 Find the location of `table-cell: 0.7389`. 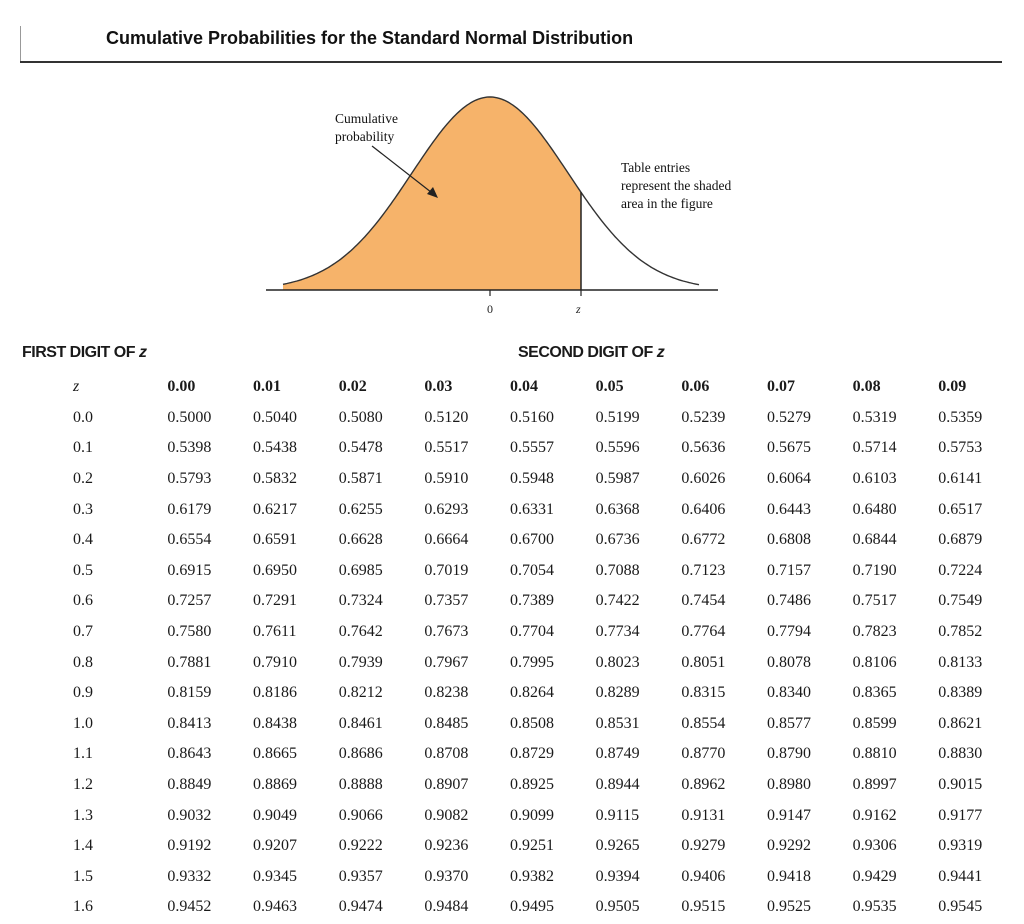

table-cell: 0.7389 is located at coordinates (532, 601).